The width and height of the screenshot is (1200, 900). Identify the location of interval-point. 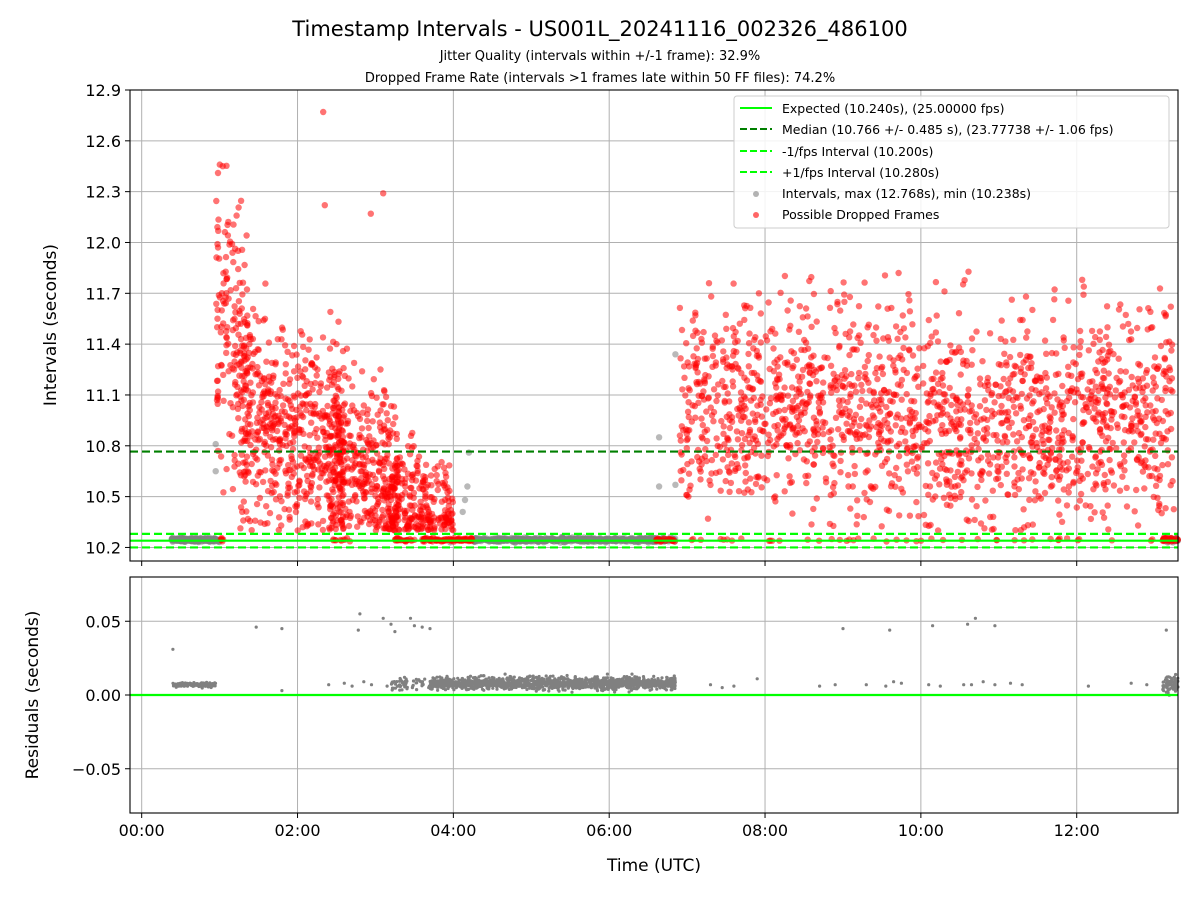
(675, 354).